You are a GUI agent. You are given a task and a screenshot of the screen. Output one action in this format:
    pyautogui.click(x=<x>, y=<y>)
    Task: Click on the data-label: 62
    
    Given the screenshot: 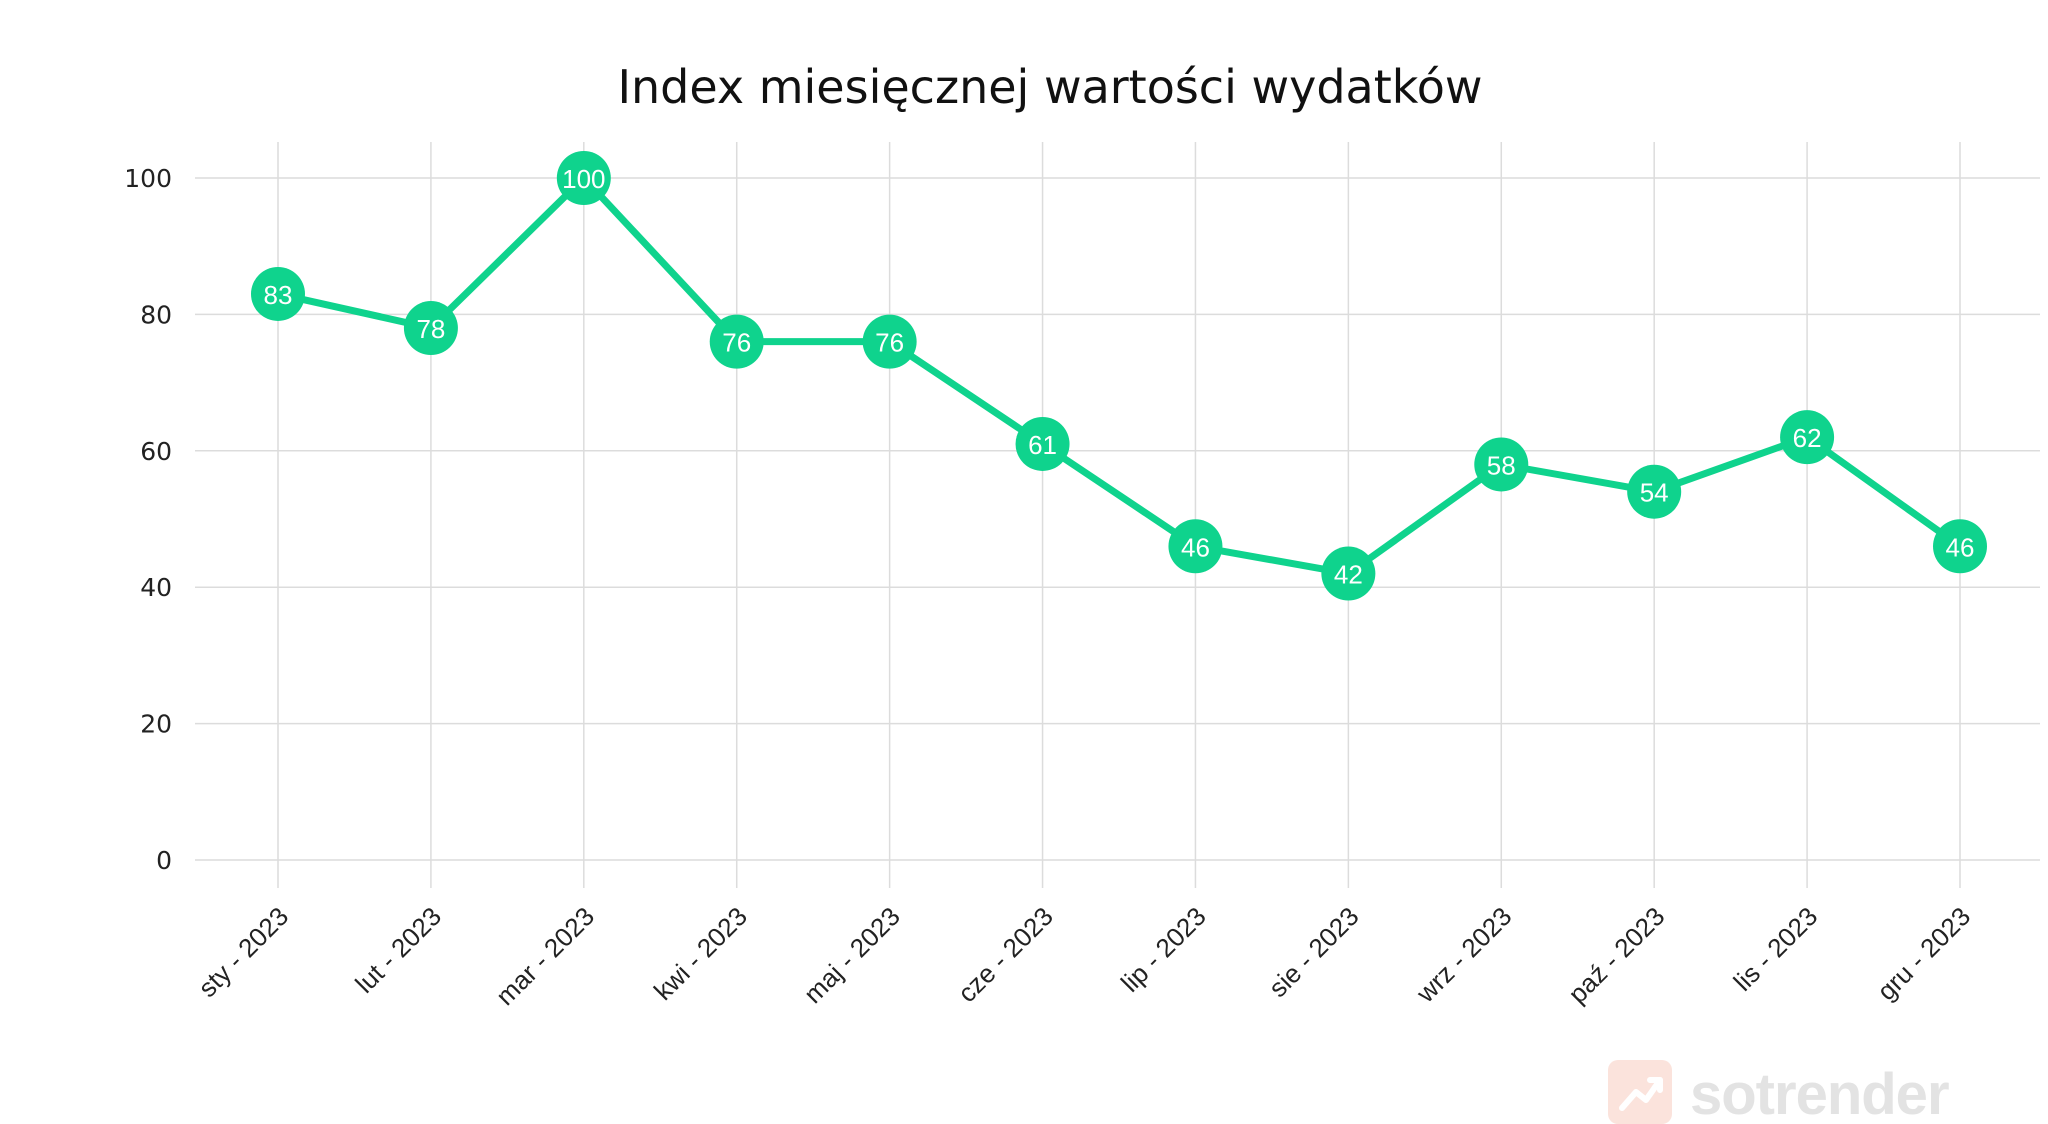 What is the action you would take?
    pyautogui.click(x=1807, y=438)
    